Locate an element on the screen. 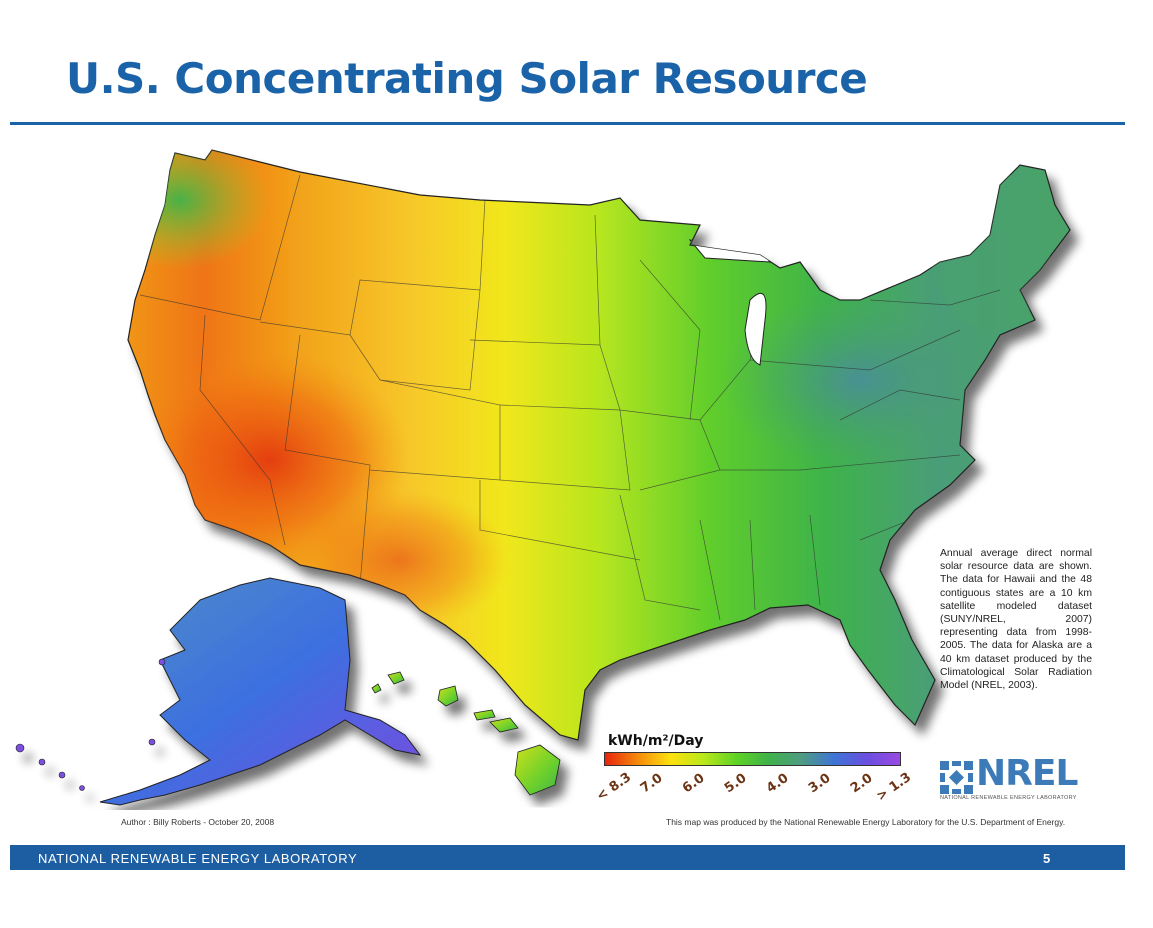 This screenshot has width=1153, height=928. footer-org: NATIONAL RENEWABLE ENERGY LABORATORY is located at coordinates (198, 858).